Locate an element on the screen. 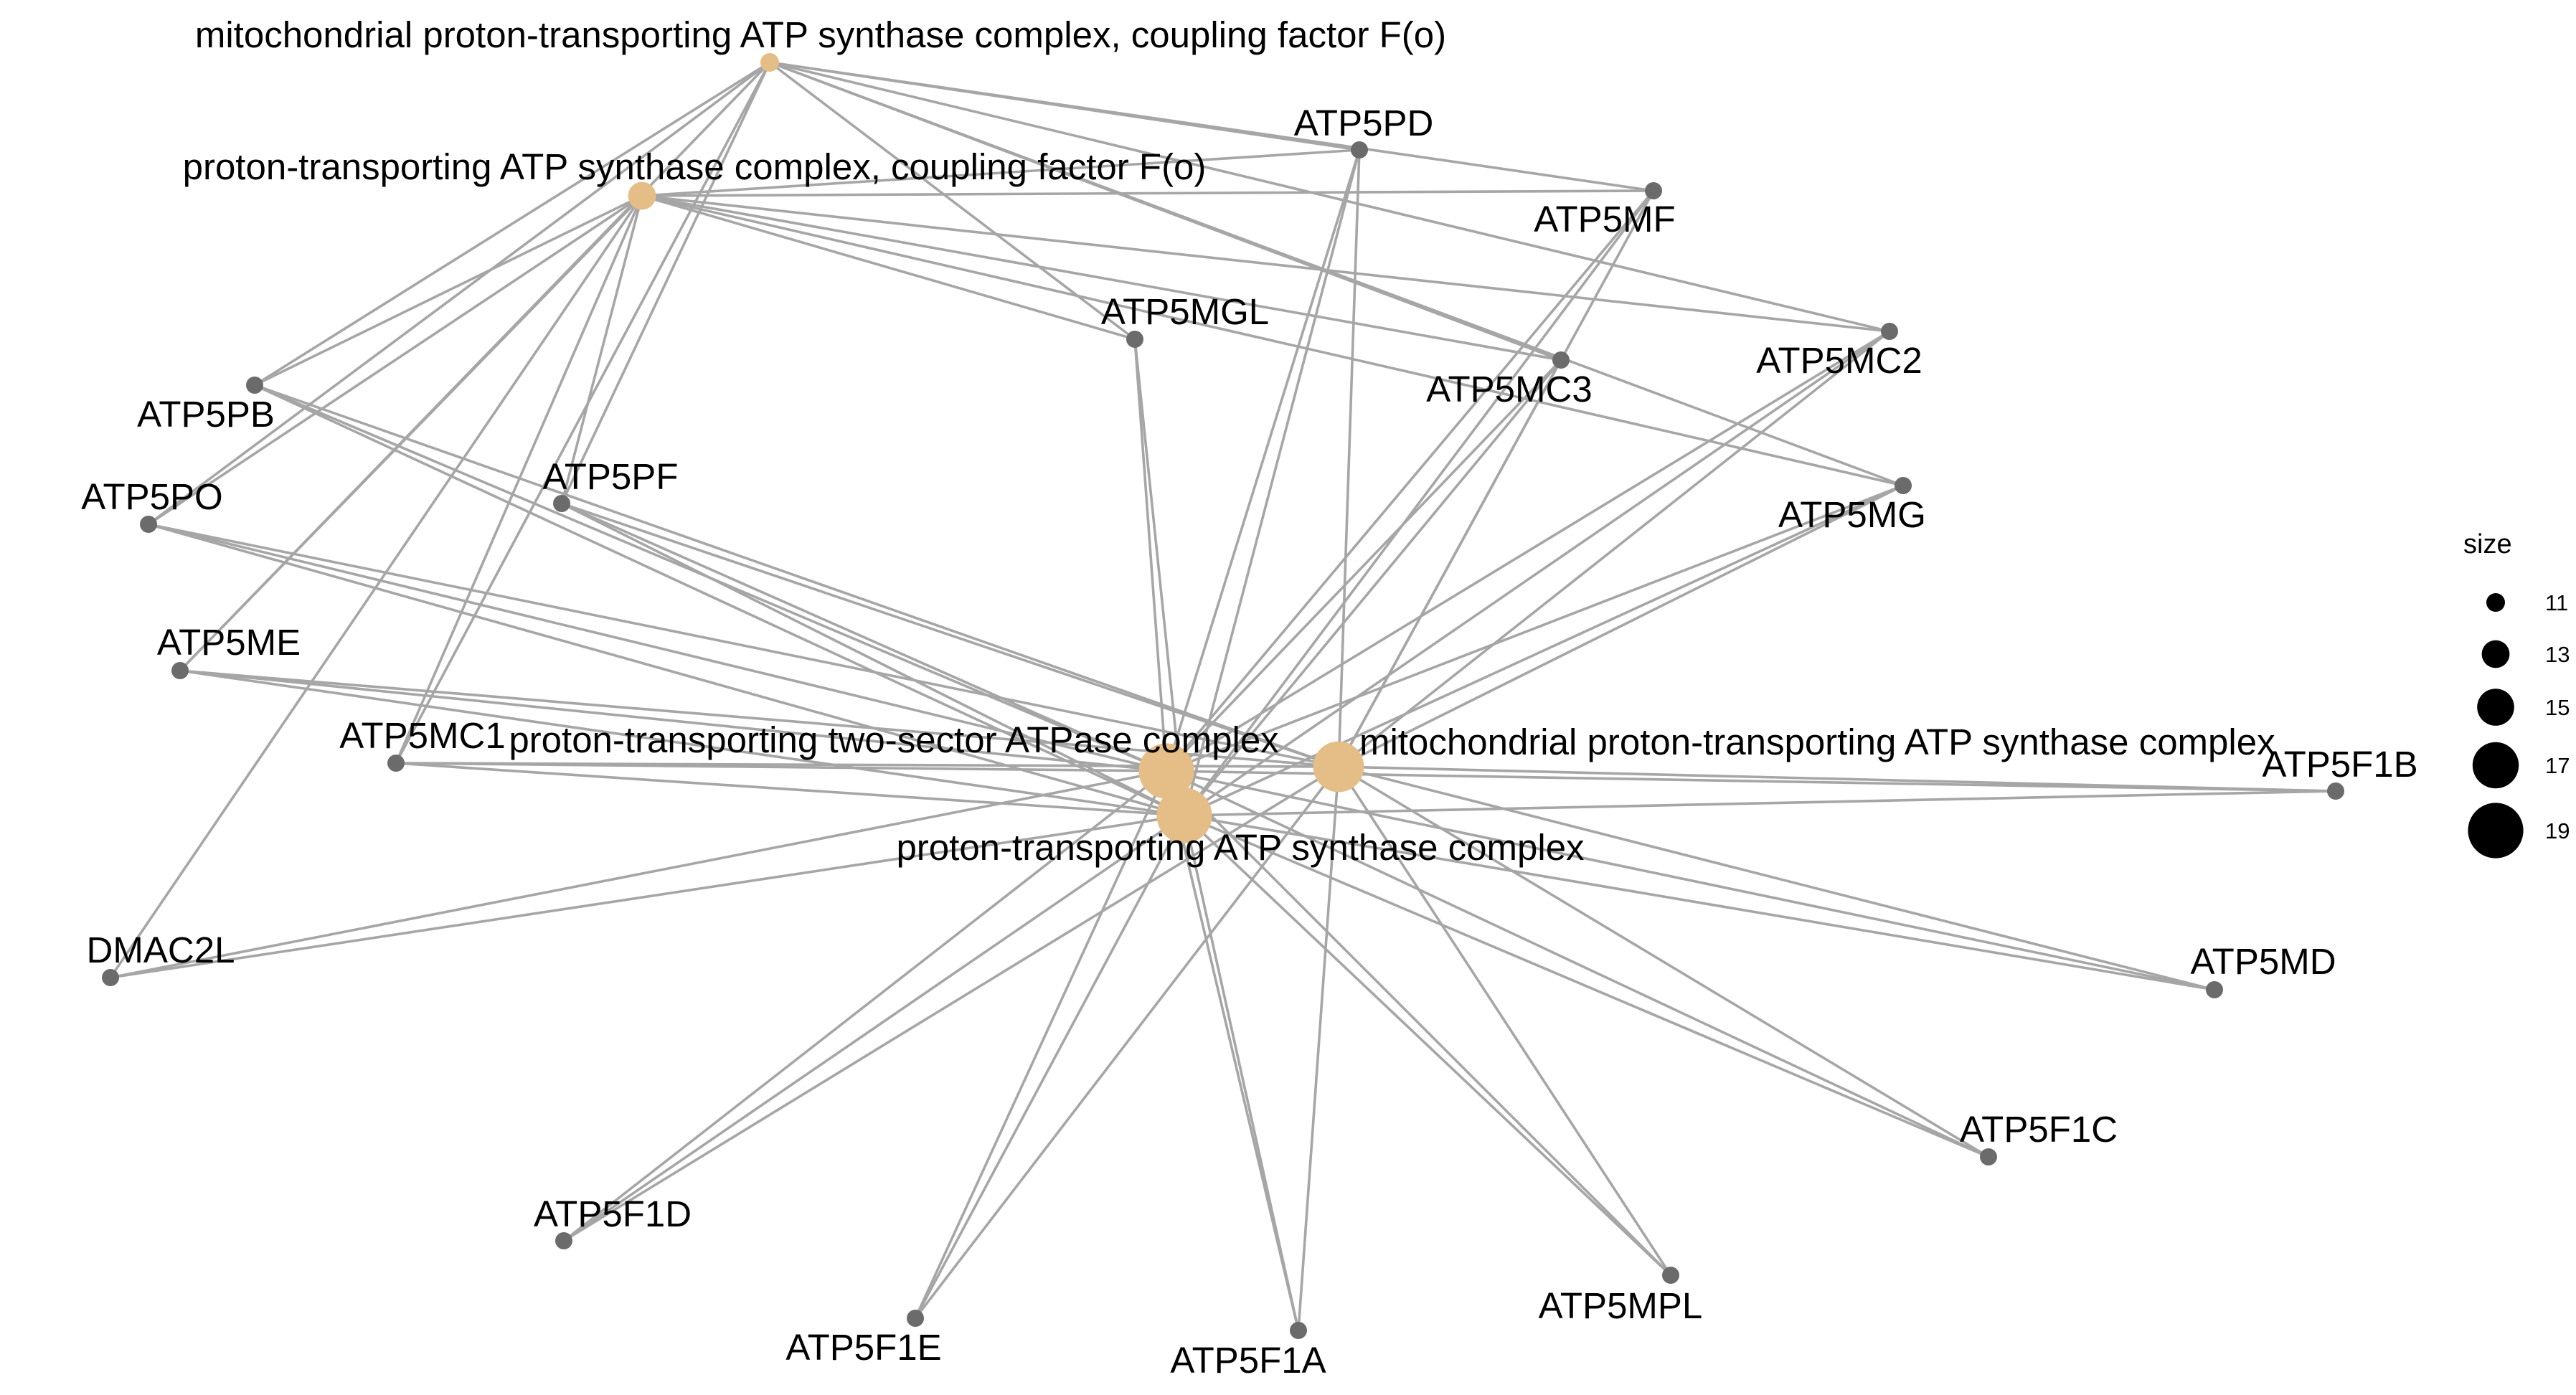 The image size is (2576, 1395). edge-atp5mgl-c3 is located at coordinates (1150, 555).